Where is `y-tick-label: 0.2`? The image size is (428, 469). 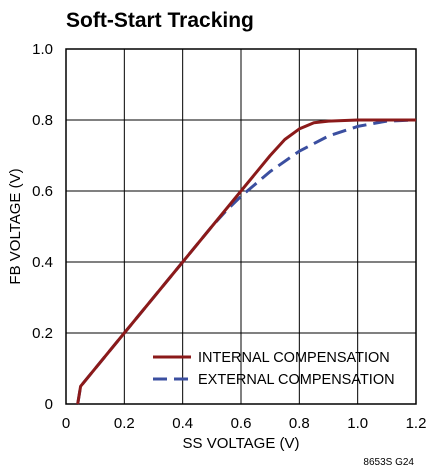 y-tick-label: 0.2 is located at coordinates (42, 333).